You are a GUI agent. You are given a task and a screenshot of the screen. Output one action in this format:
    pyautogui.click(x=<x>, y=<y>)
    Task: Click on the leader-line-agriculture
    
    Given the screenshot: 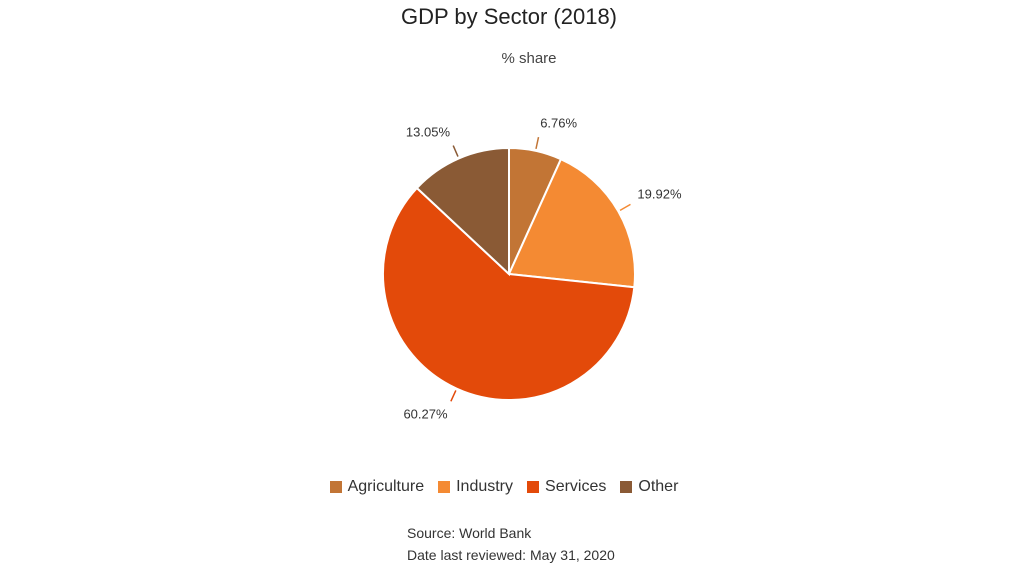 What is the action you would take?
    pyautogui.click(x=537, y=143)
    